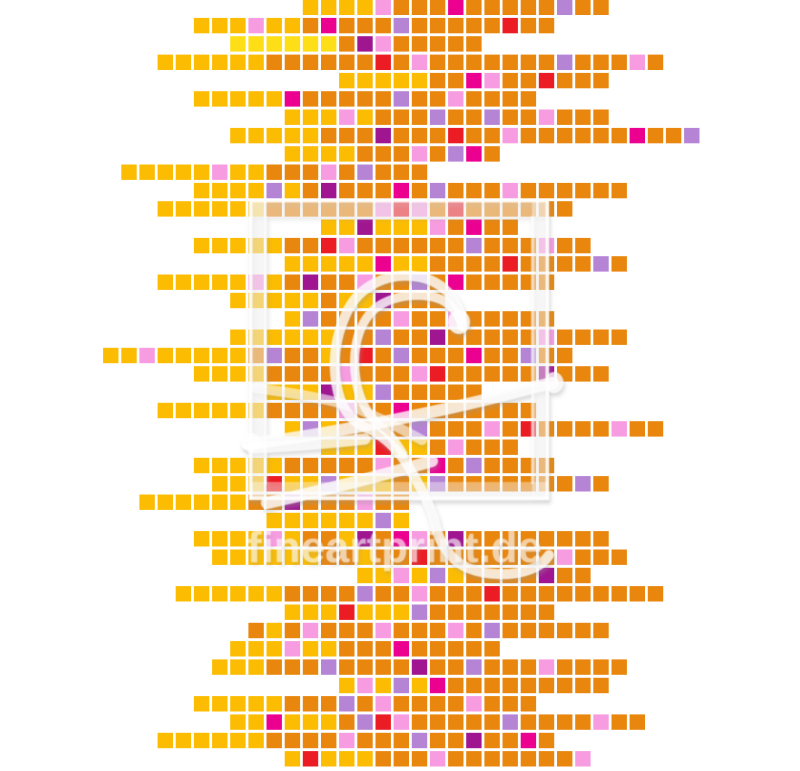 The height and width of the screenshot is (771, 800). Describe the element at coordinates (394, 547) in the screenshot. I see `svg-text: fineartprint.de` at that location.